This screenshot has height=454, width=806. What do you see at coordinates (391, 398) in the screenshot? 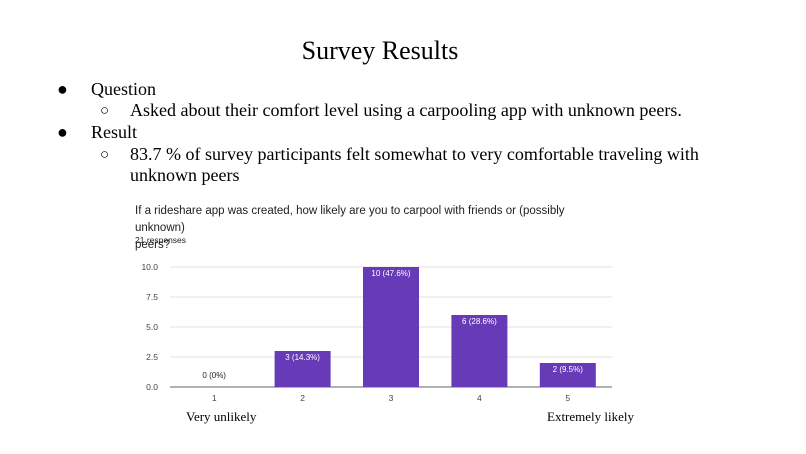
I see `x-tick-label: 3` at bounding box center [391, 398].